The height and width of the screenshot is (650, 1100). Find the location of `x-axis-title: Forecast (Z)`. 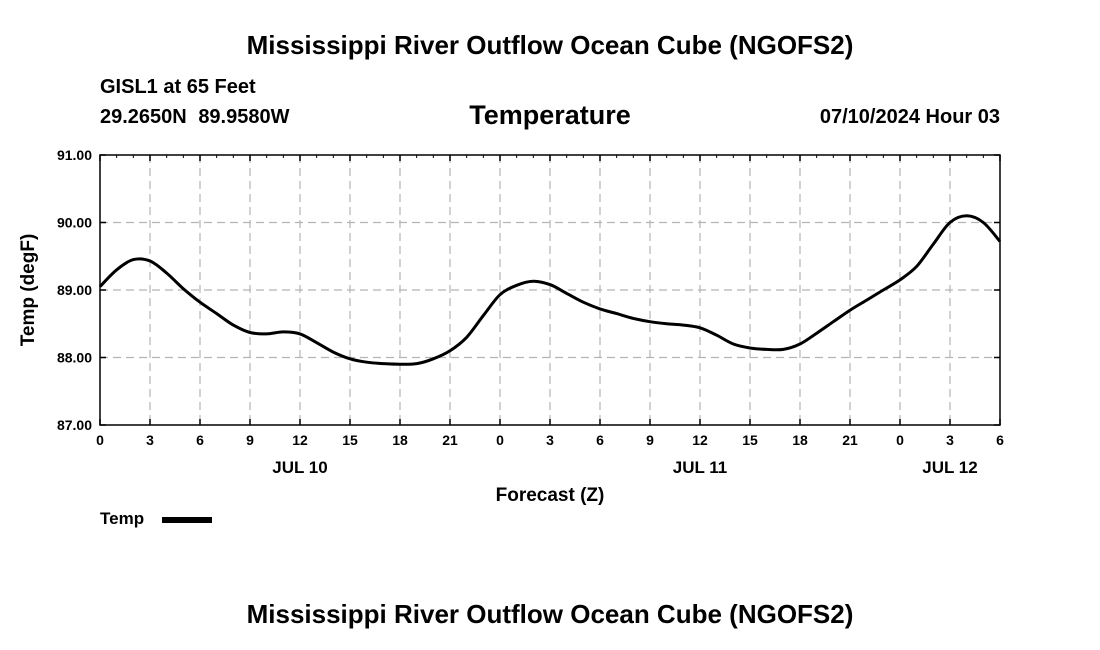

x-axis-title: Forecast (Z) is located at coordinates (550, 495).